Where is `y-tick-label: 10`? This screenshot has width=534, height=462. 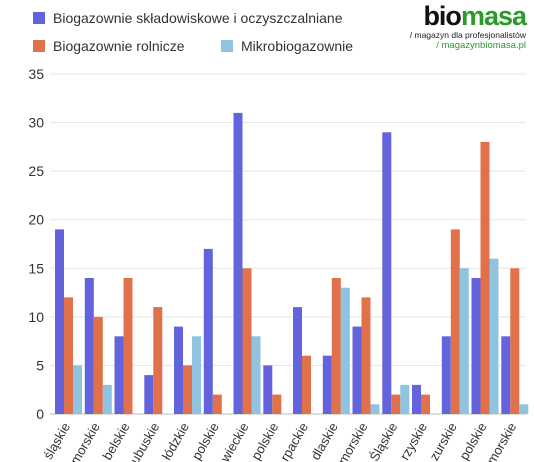 y-tick-label: 10 is located at coordinates (36, 317).